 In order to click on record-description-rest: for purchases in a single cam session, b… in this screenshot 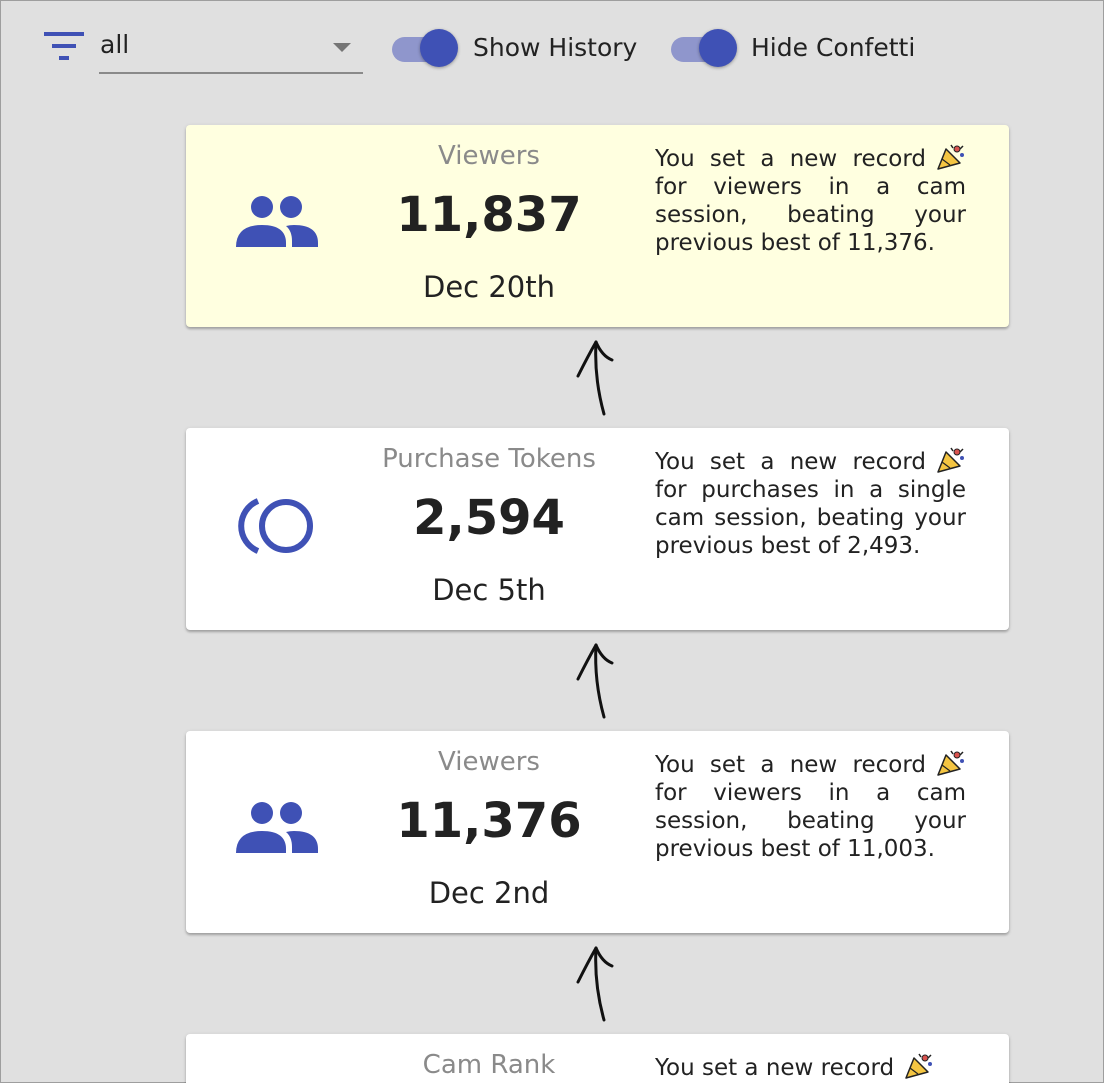, I will do `click(810, 518)`.